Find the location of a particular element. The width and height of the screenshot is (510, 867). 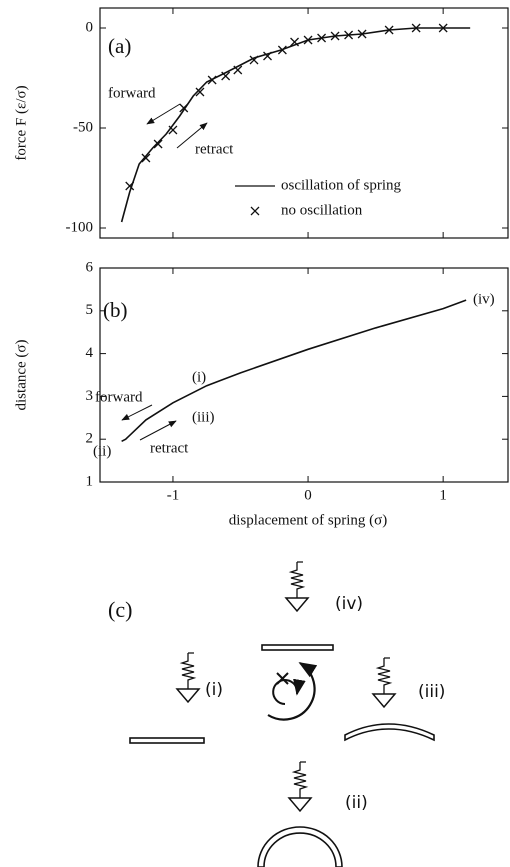

legend-marker is located at coordinates (255, 211).